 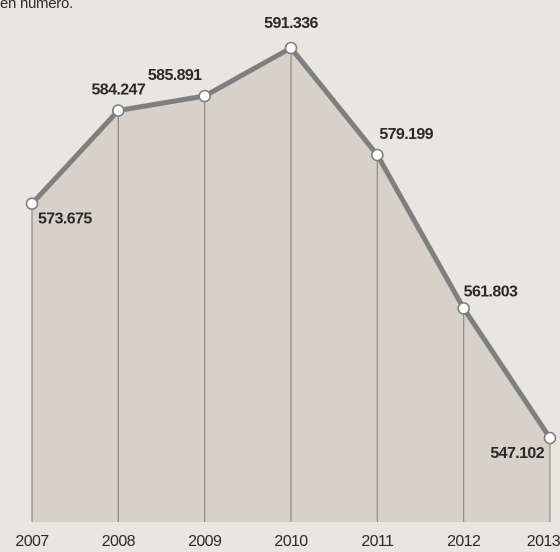 What do you see at coordinates (463, 308) in the screenshot?
I see `data-point-2012` at bounding box center [463, 308].